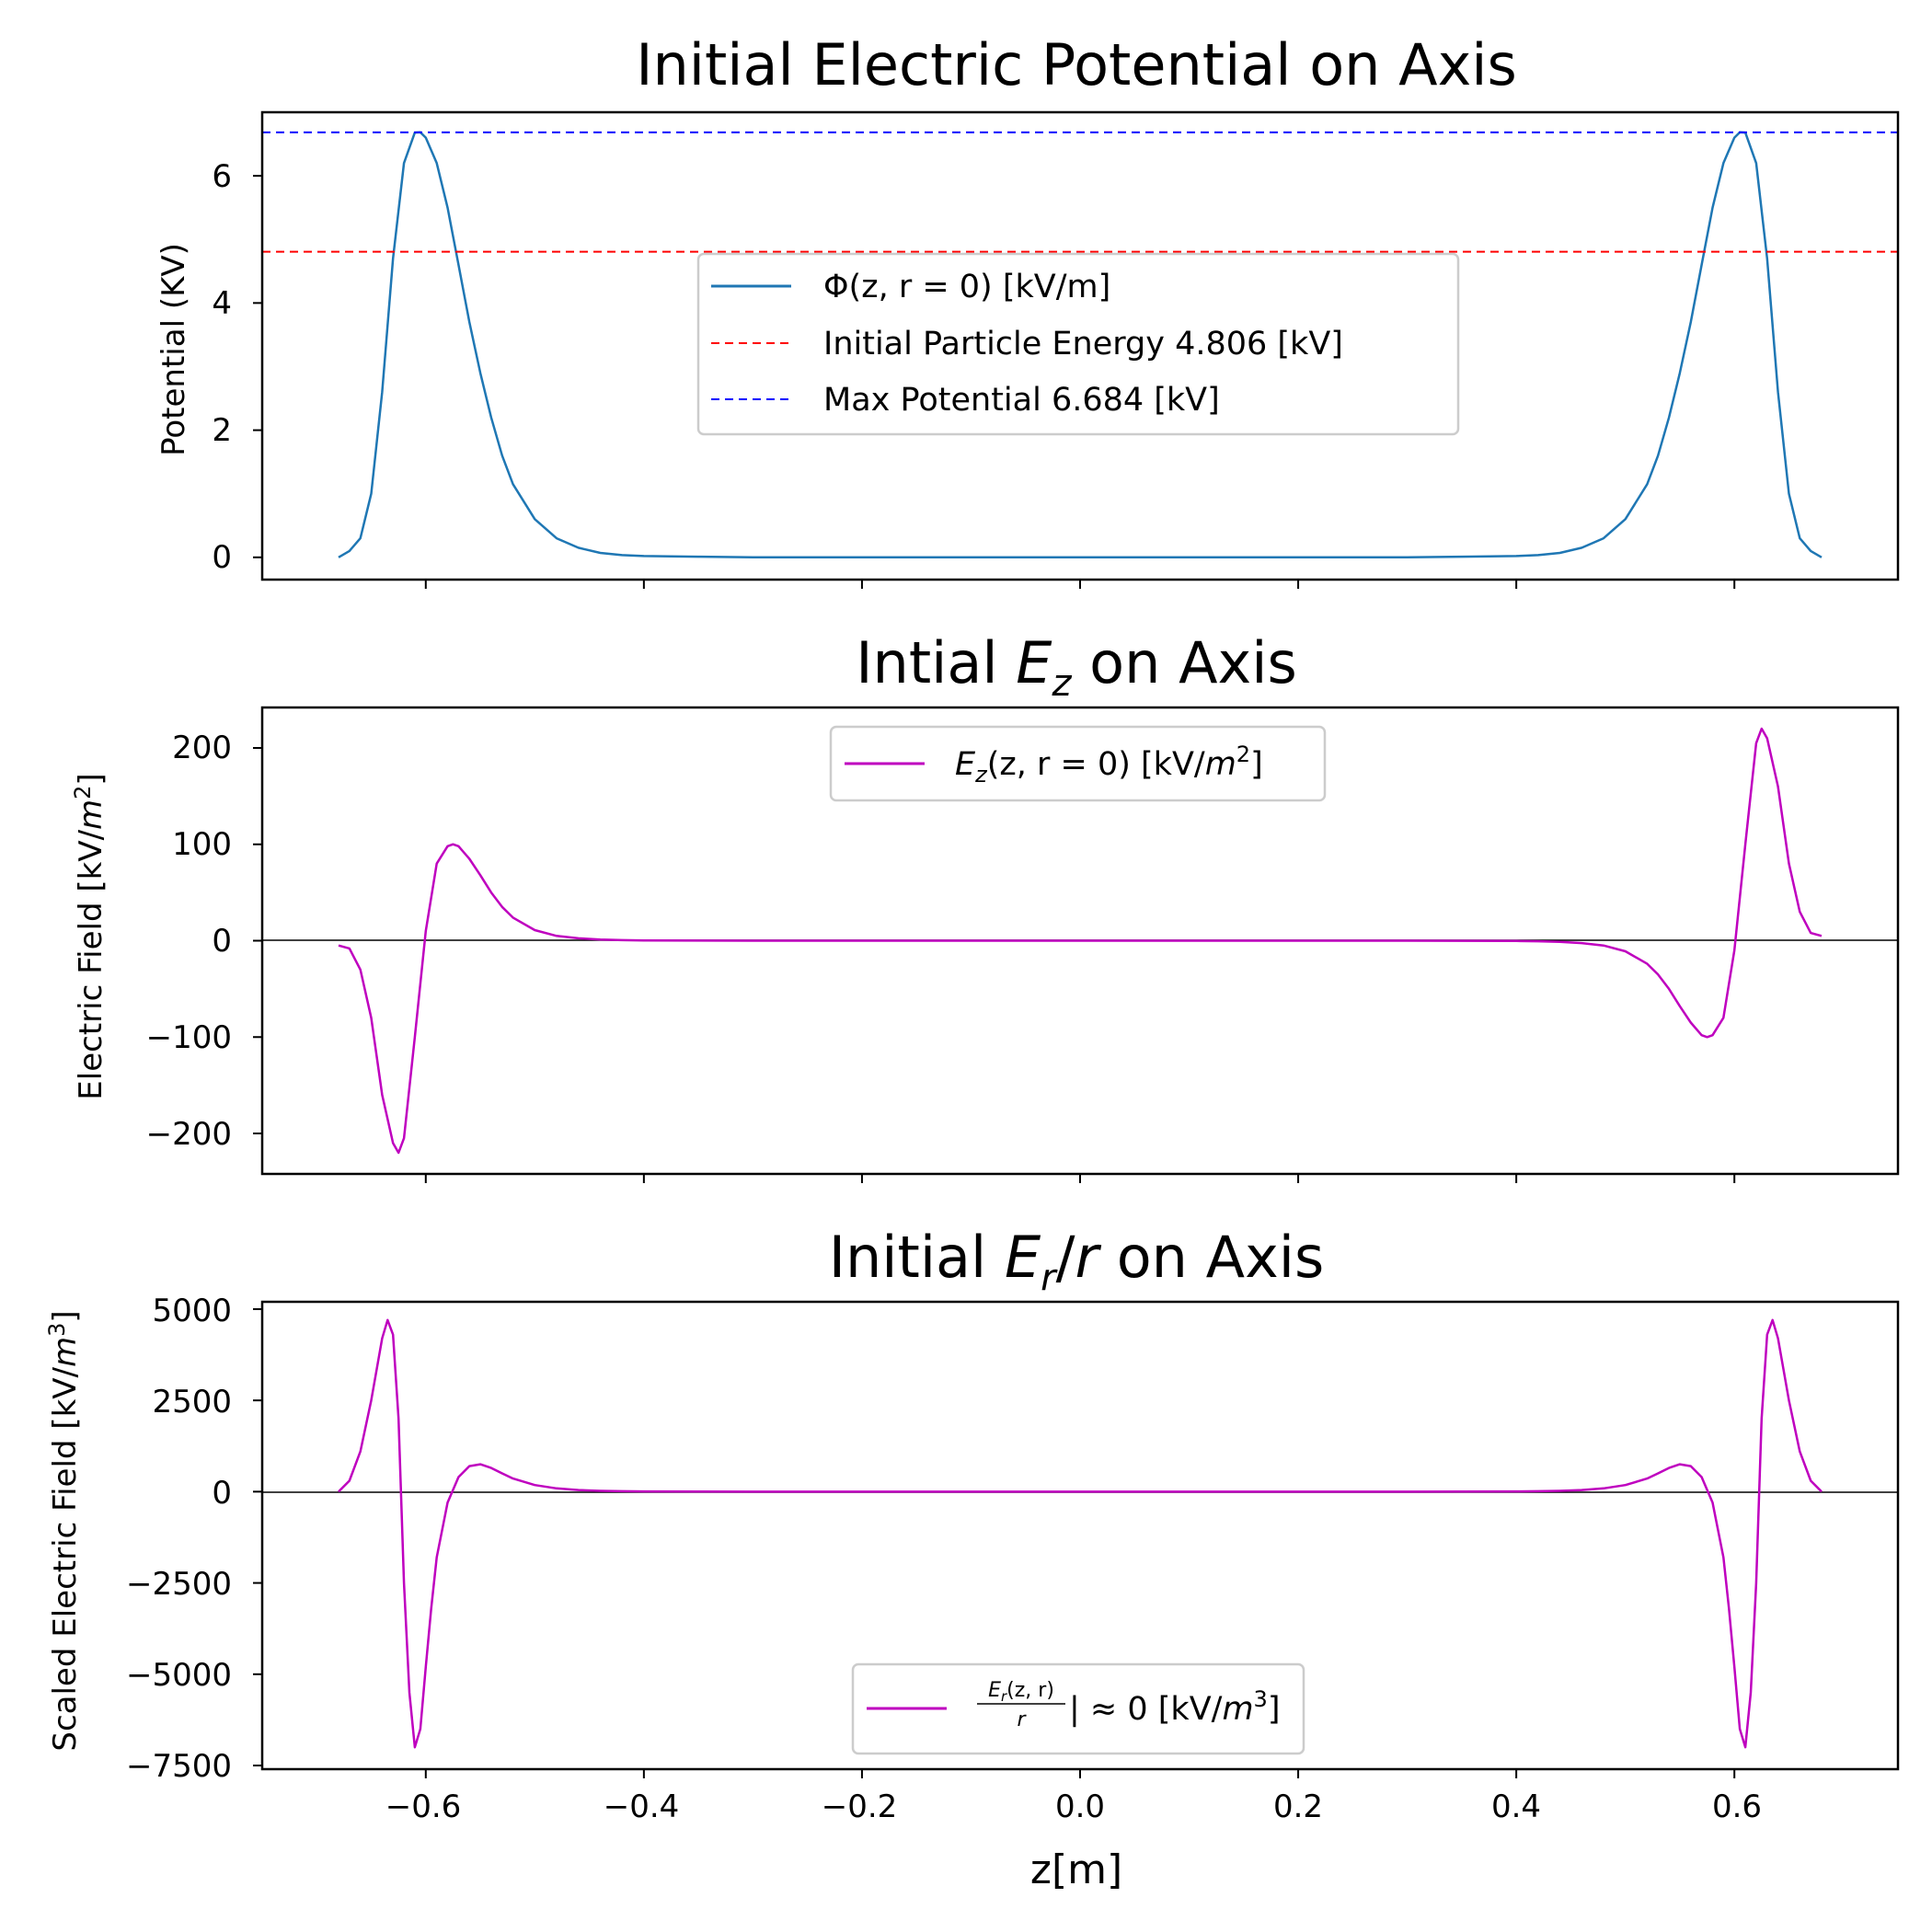  I want to click on panel-2-legend: Ez(z, r = 0) [kV/m2], so click(1078, 763).